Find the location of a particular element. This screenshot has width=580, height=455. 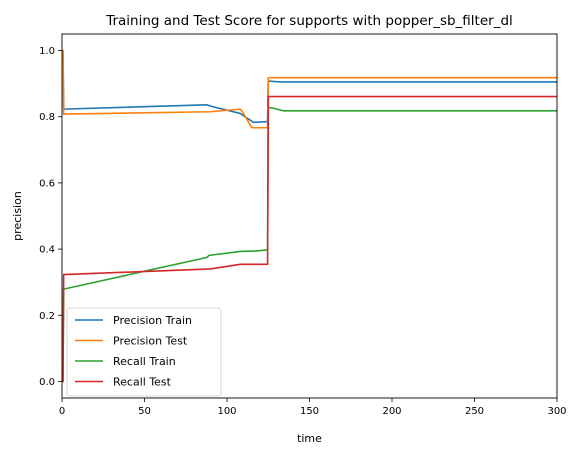

legend-label: Recall Train is located at coordinates (144, 361).